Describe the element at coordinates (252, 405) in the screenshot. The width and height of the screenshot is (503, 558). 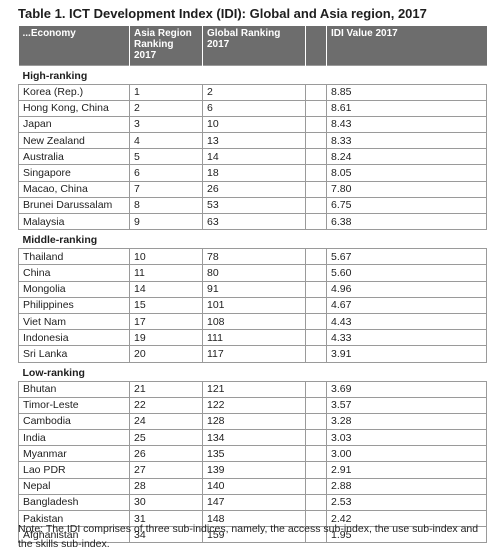
I see `table-row: Timor-Leste 22 122 3.57` at that location.